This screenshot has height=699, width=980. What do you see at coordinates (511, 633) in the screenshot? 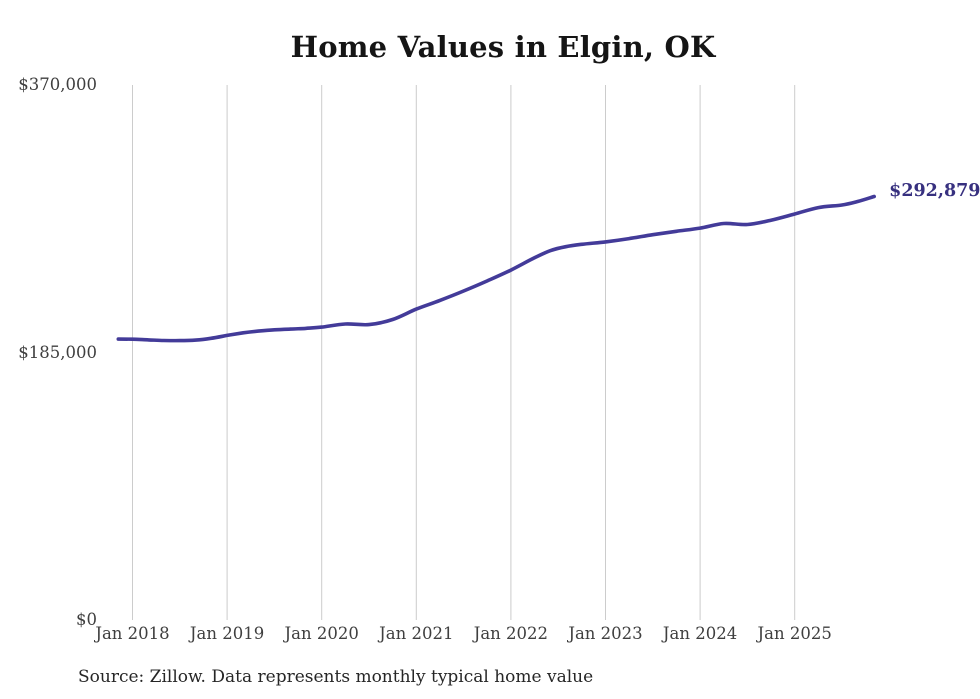
I see `x-tick-label: Jan 2022` at bounding box center [511, 633].